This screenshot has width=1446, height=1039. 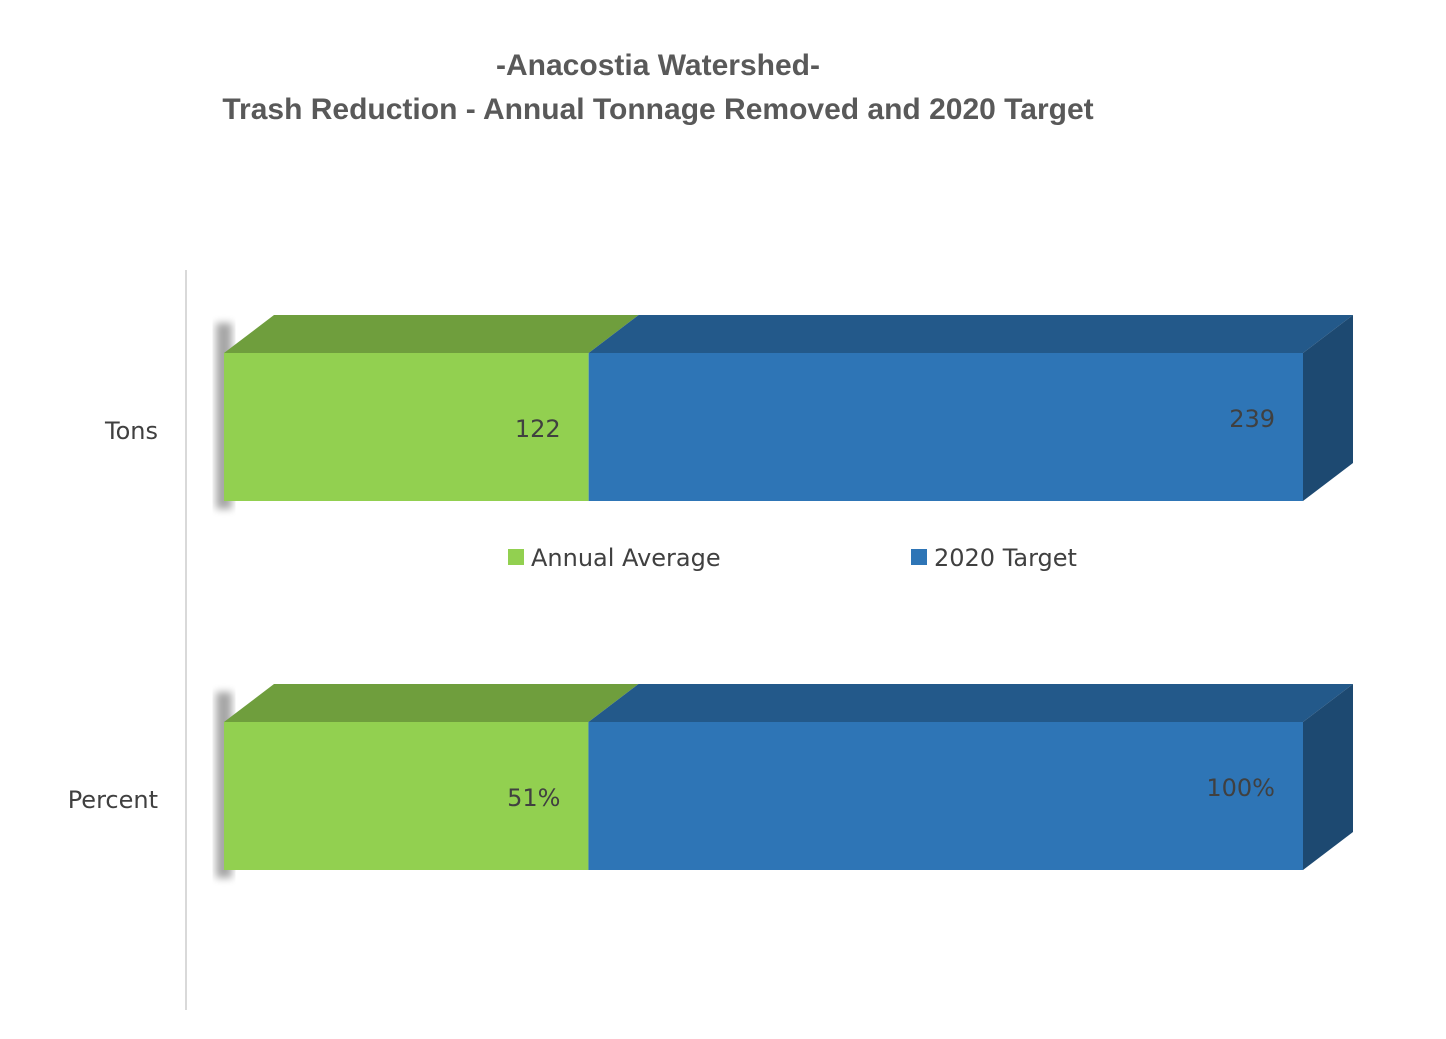 I want to click on data-label-percent-annual-average: 51%, so click(x=533, y=798).